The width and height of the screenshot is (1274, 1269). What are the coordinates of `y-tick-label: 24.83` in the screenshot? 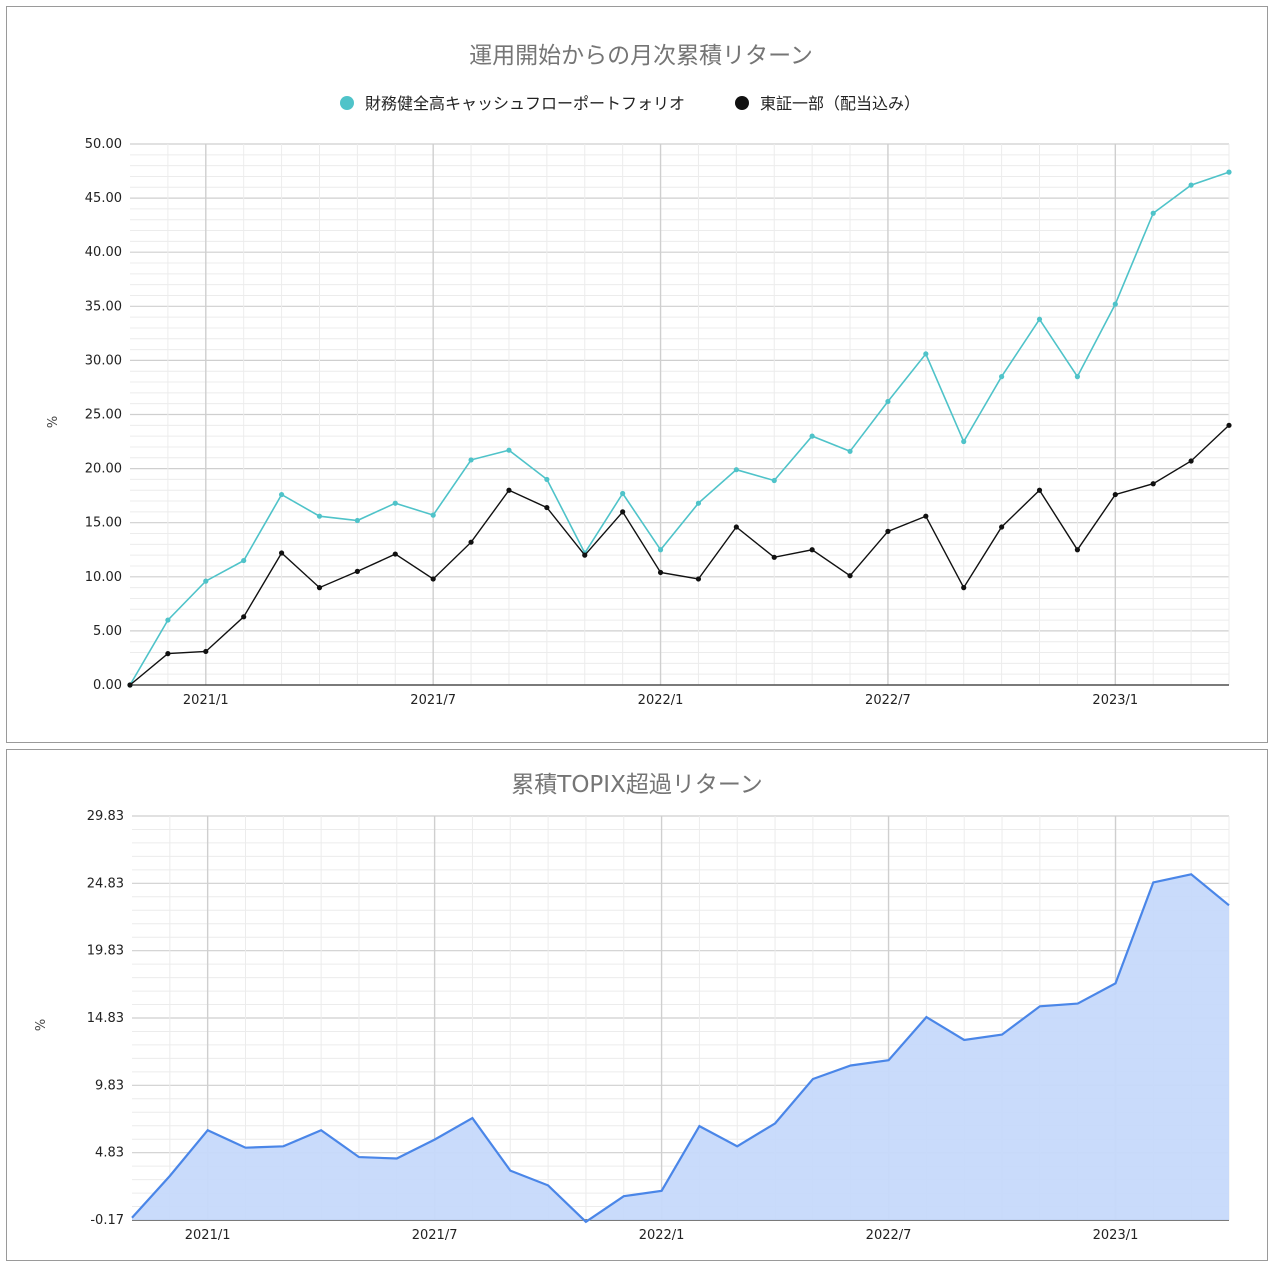 It's located at (105, 883).